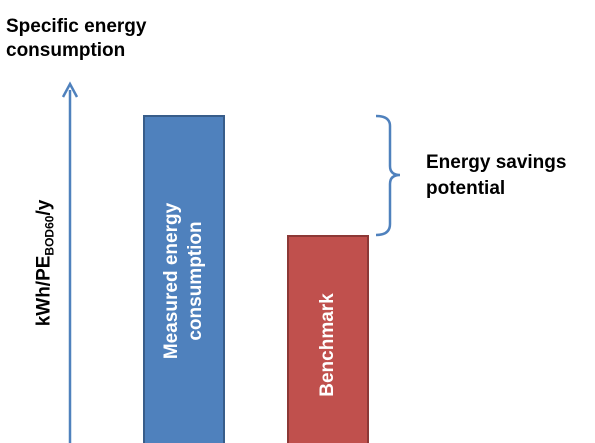  Describe the element at coordinates (136, 39) in the screenshot. I see `diagram-title: Specific energy consumption` at that location.